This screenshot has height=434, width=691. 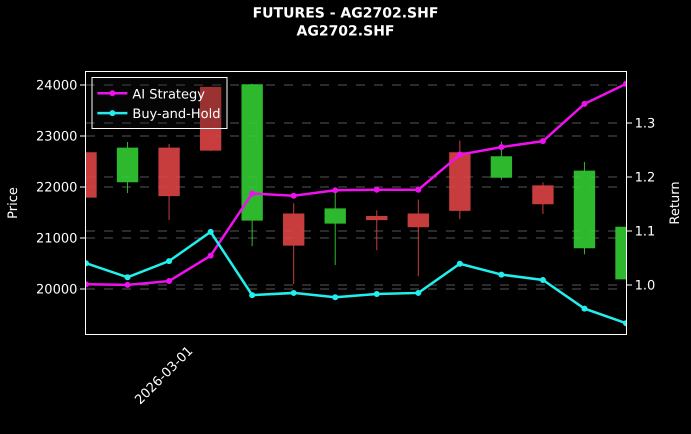 I want to click on y-tick-label: 20000, so click(x=57, y=290).